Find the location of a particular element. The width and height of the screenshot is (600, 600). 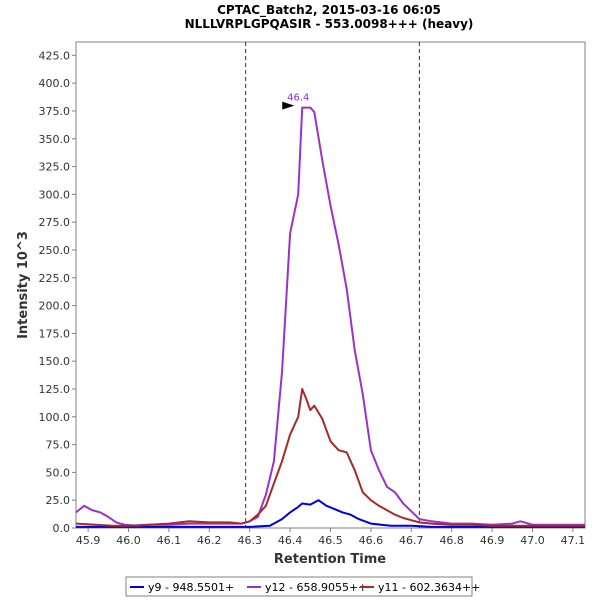

y-tick-label: 225.0 is located at coordinates (55, 278).